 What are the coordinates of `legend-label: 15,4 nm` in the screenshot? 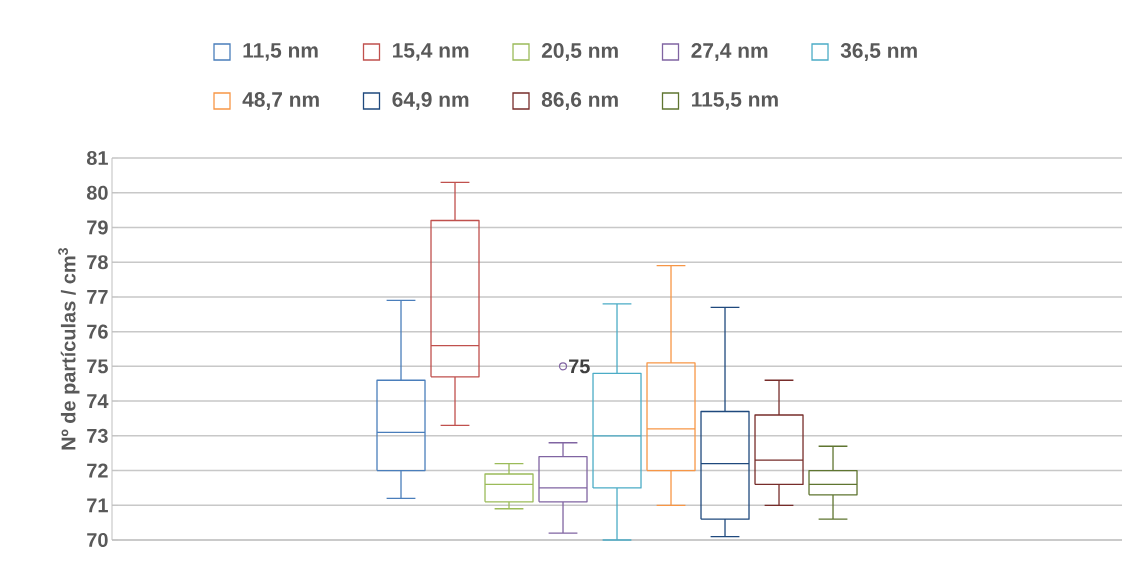 It's located at (431, 52).